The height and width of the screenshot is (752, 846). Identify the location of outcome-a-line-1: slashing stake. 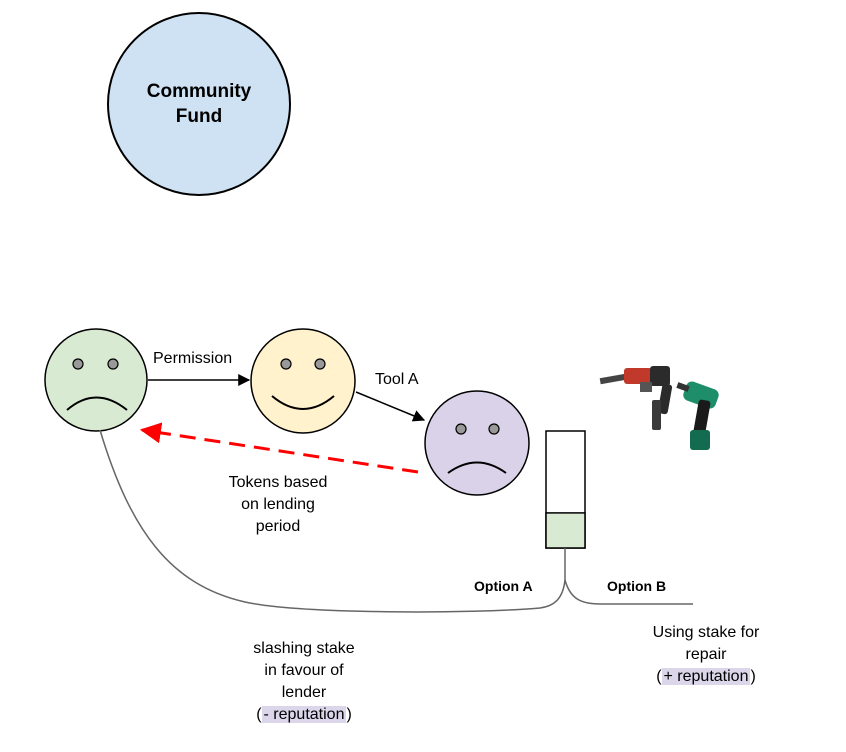
(304, 648).